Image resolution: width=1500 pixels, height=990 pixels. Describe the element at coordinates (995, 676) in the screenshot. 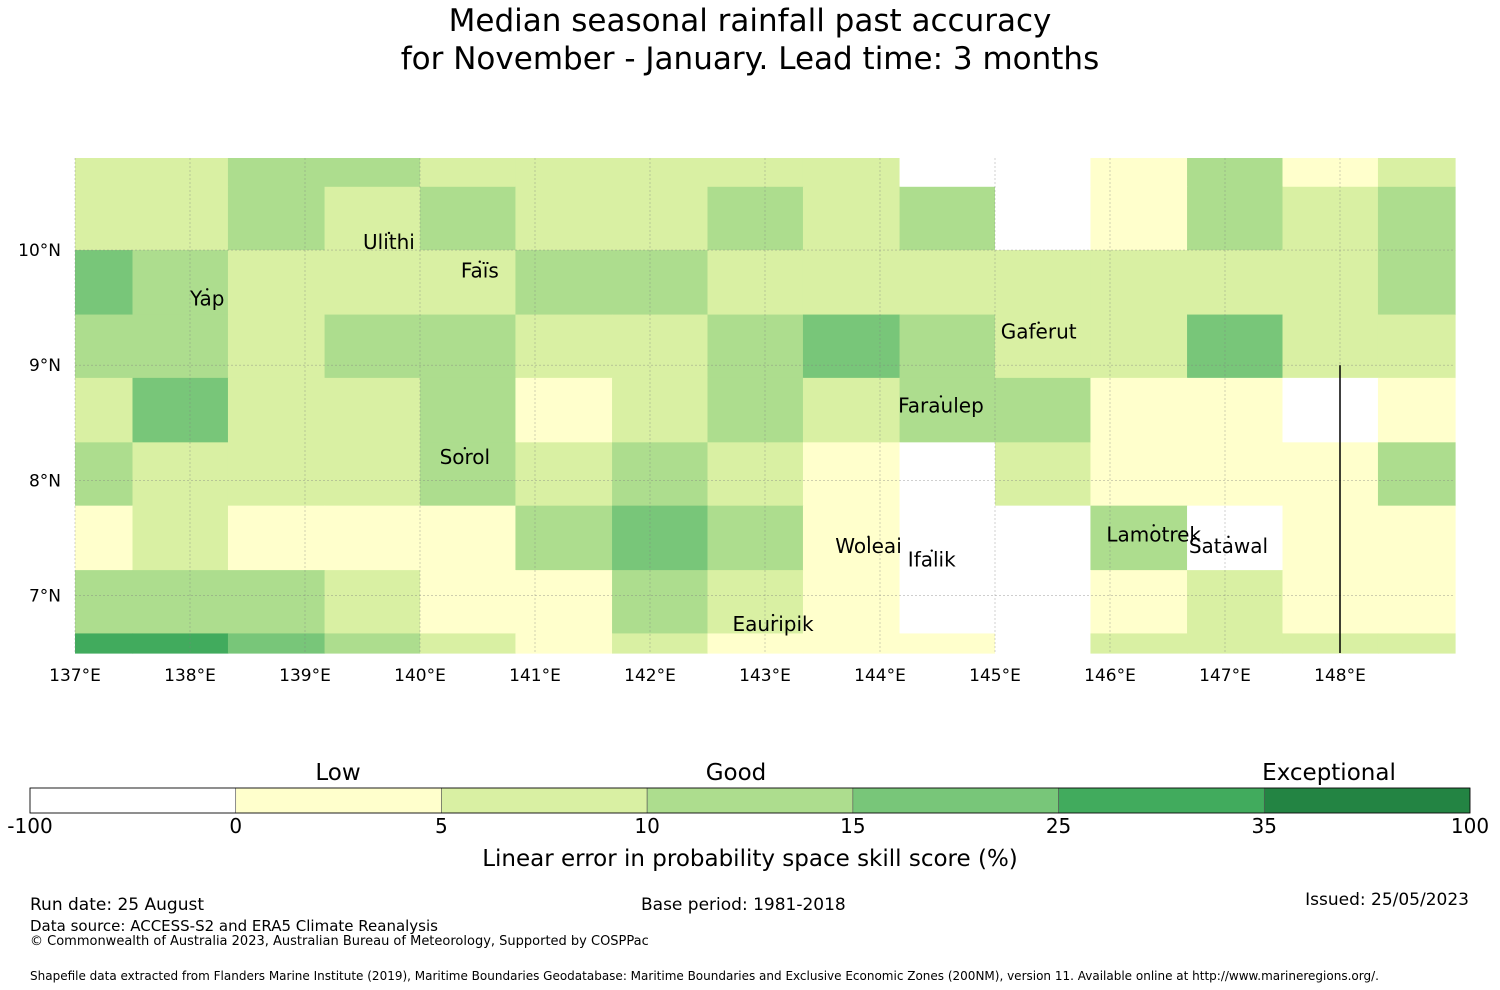

I see `lon-tick-label: 145°E` at that location.